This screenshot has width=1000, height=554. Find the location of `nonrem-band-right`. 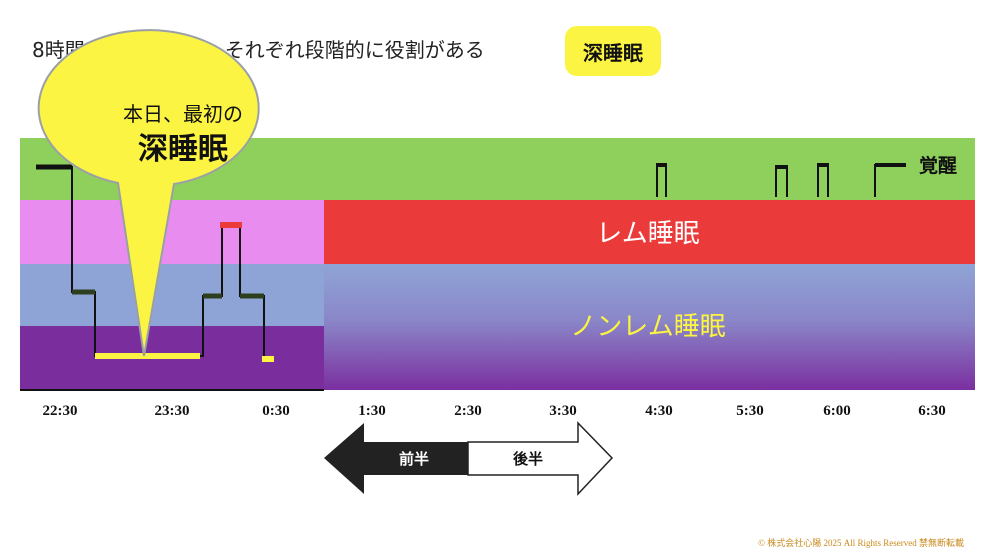

nonrem-band-right is located at coordinates (649, 327).